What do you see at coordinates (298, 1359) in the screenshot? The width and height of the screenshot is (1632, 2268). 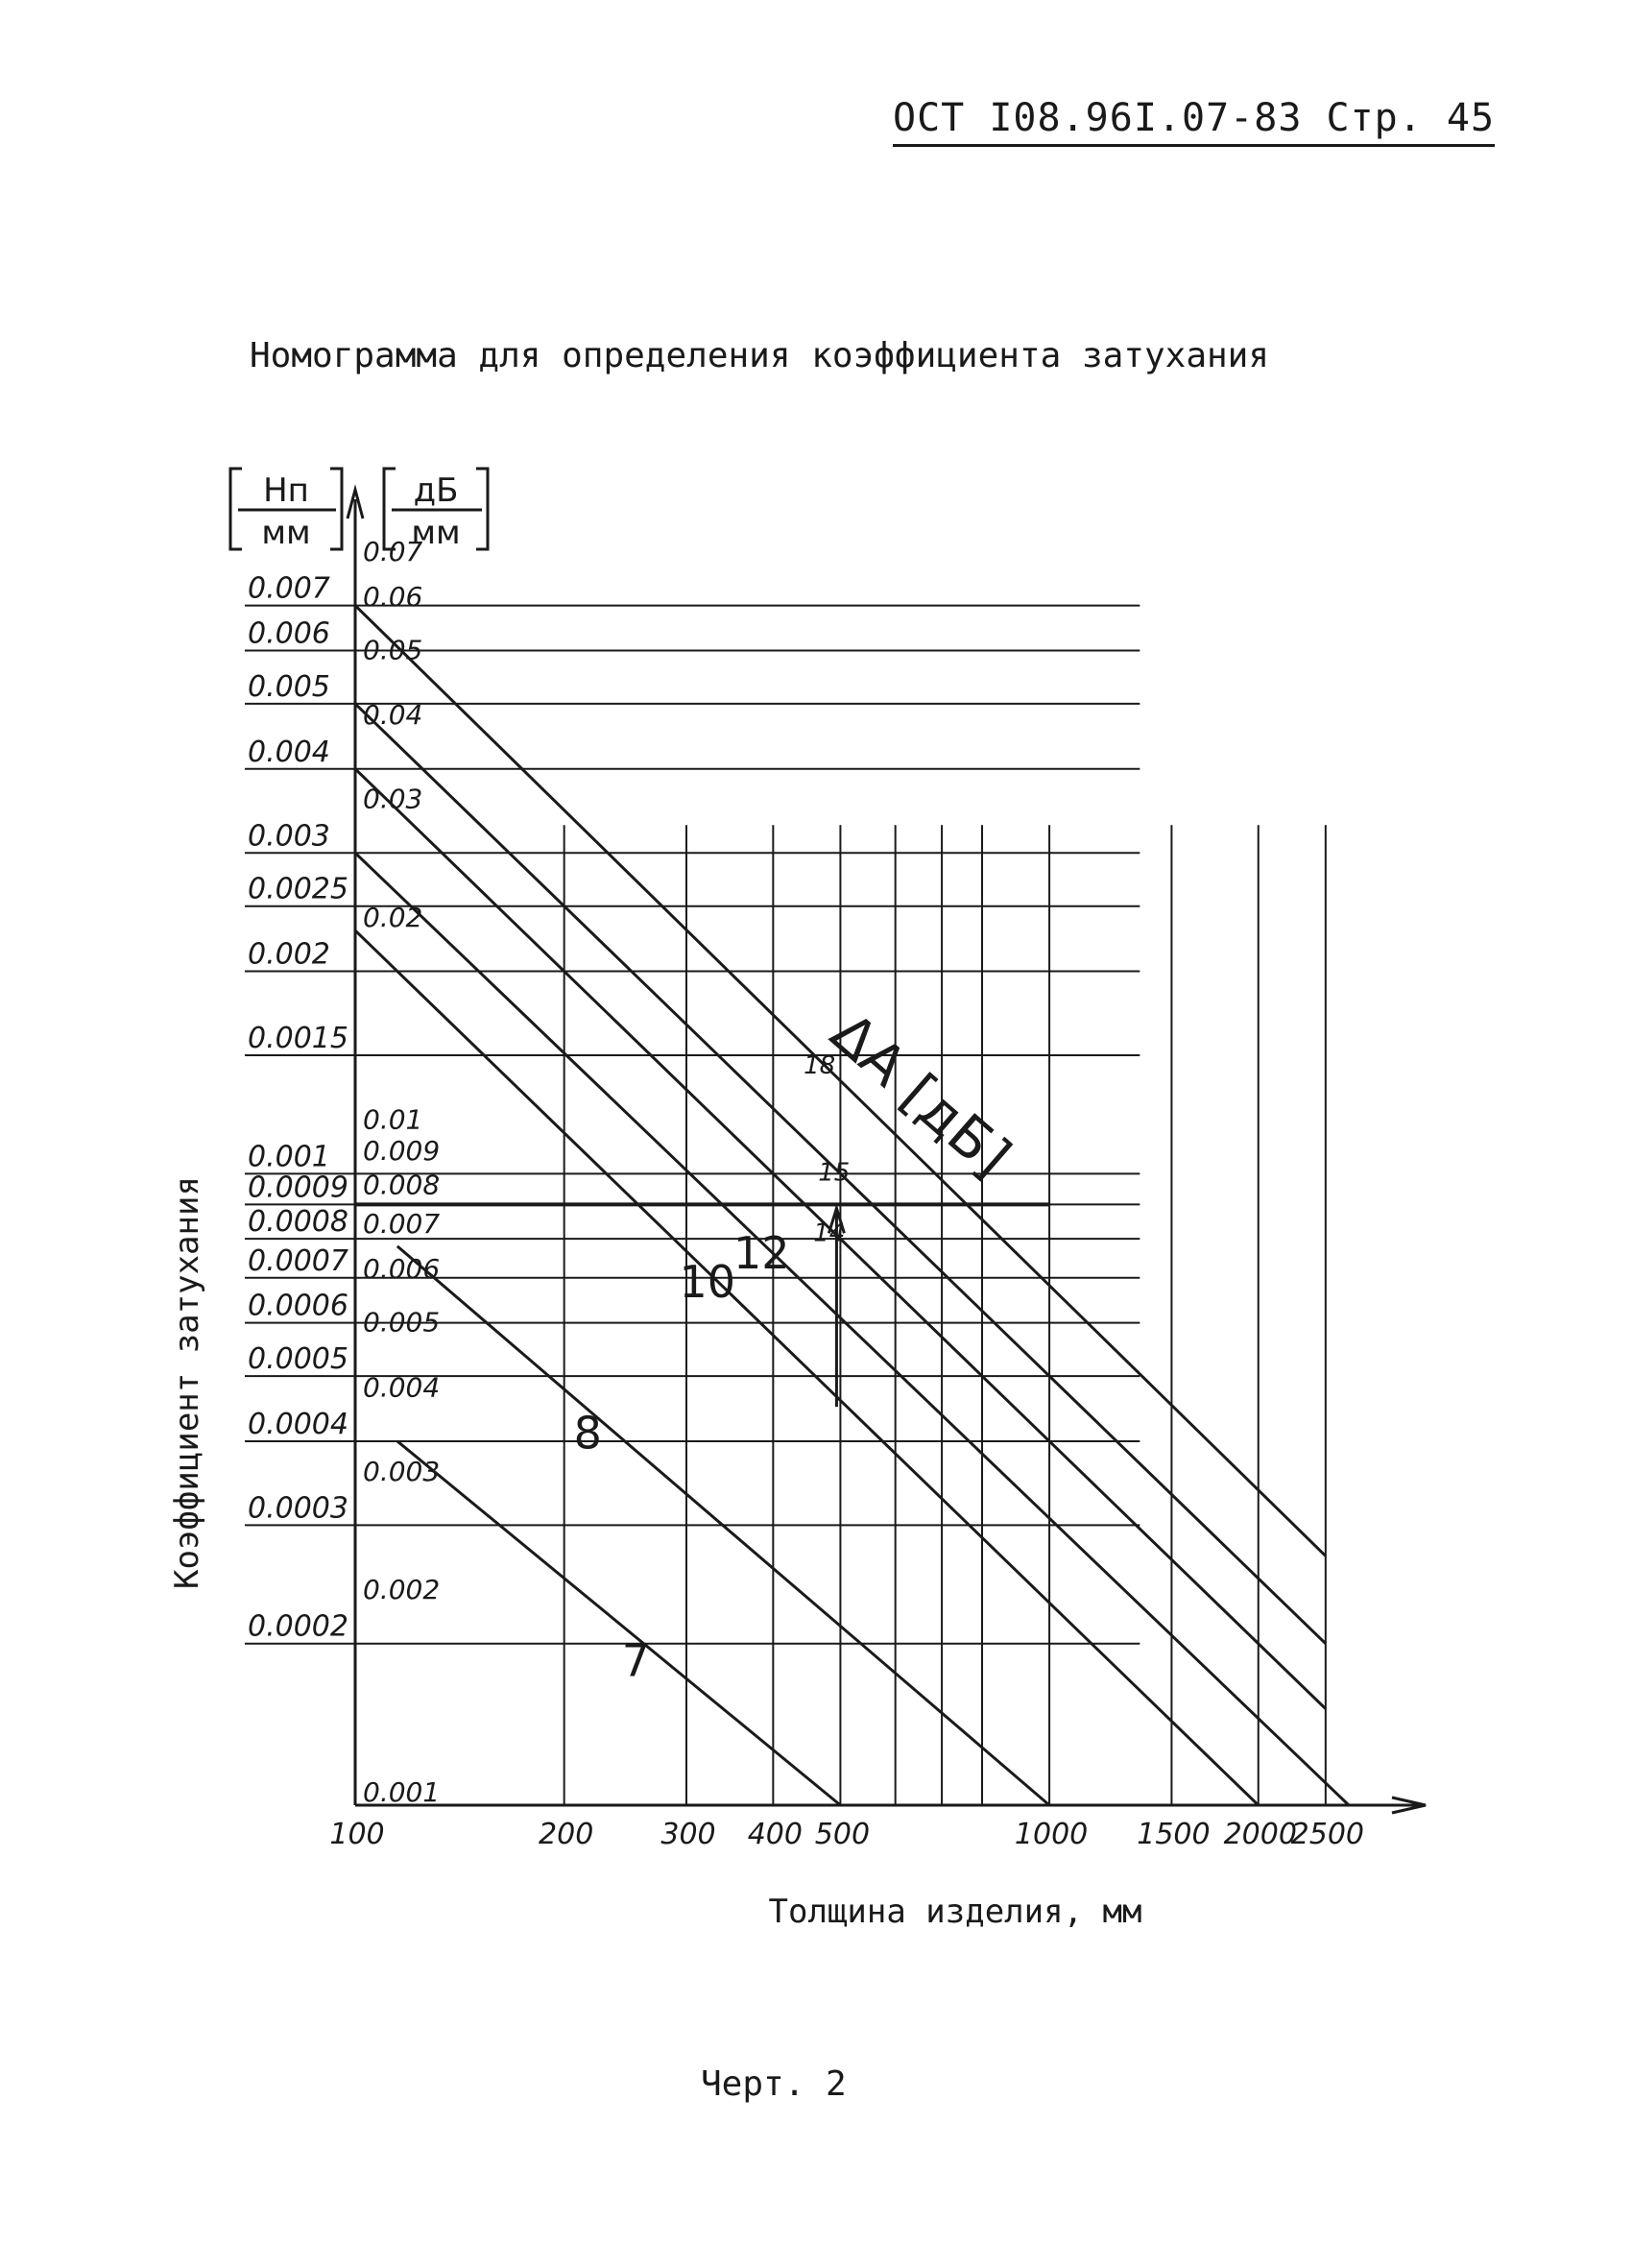 I see `y-tick-np-0.0005: 0.0005` at bounding box center [298, 1359].